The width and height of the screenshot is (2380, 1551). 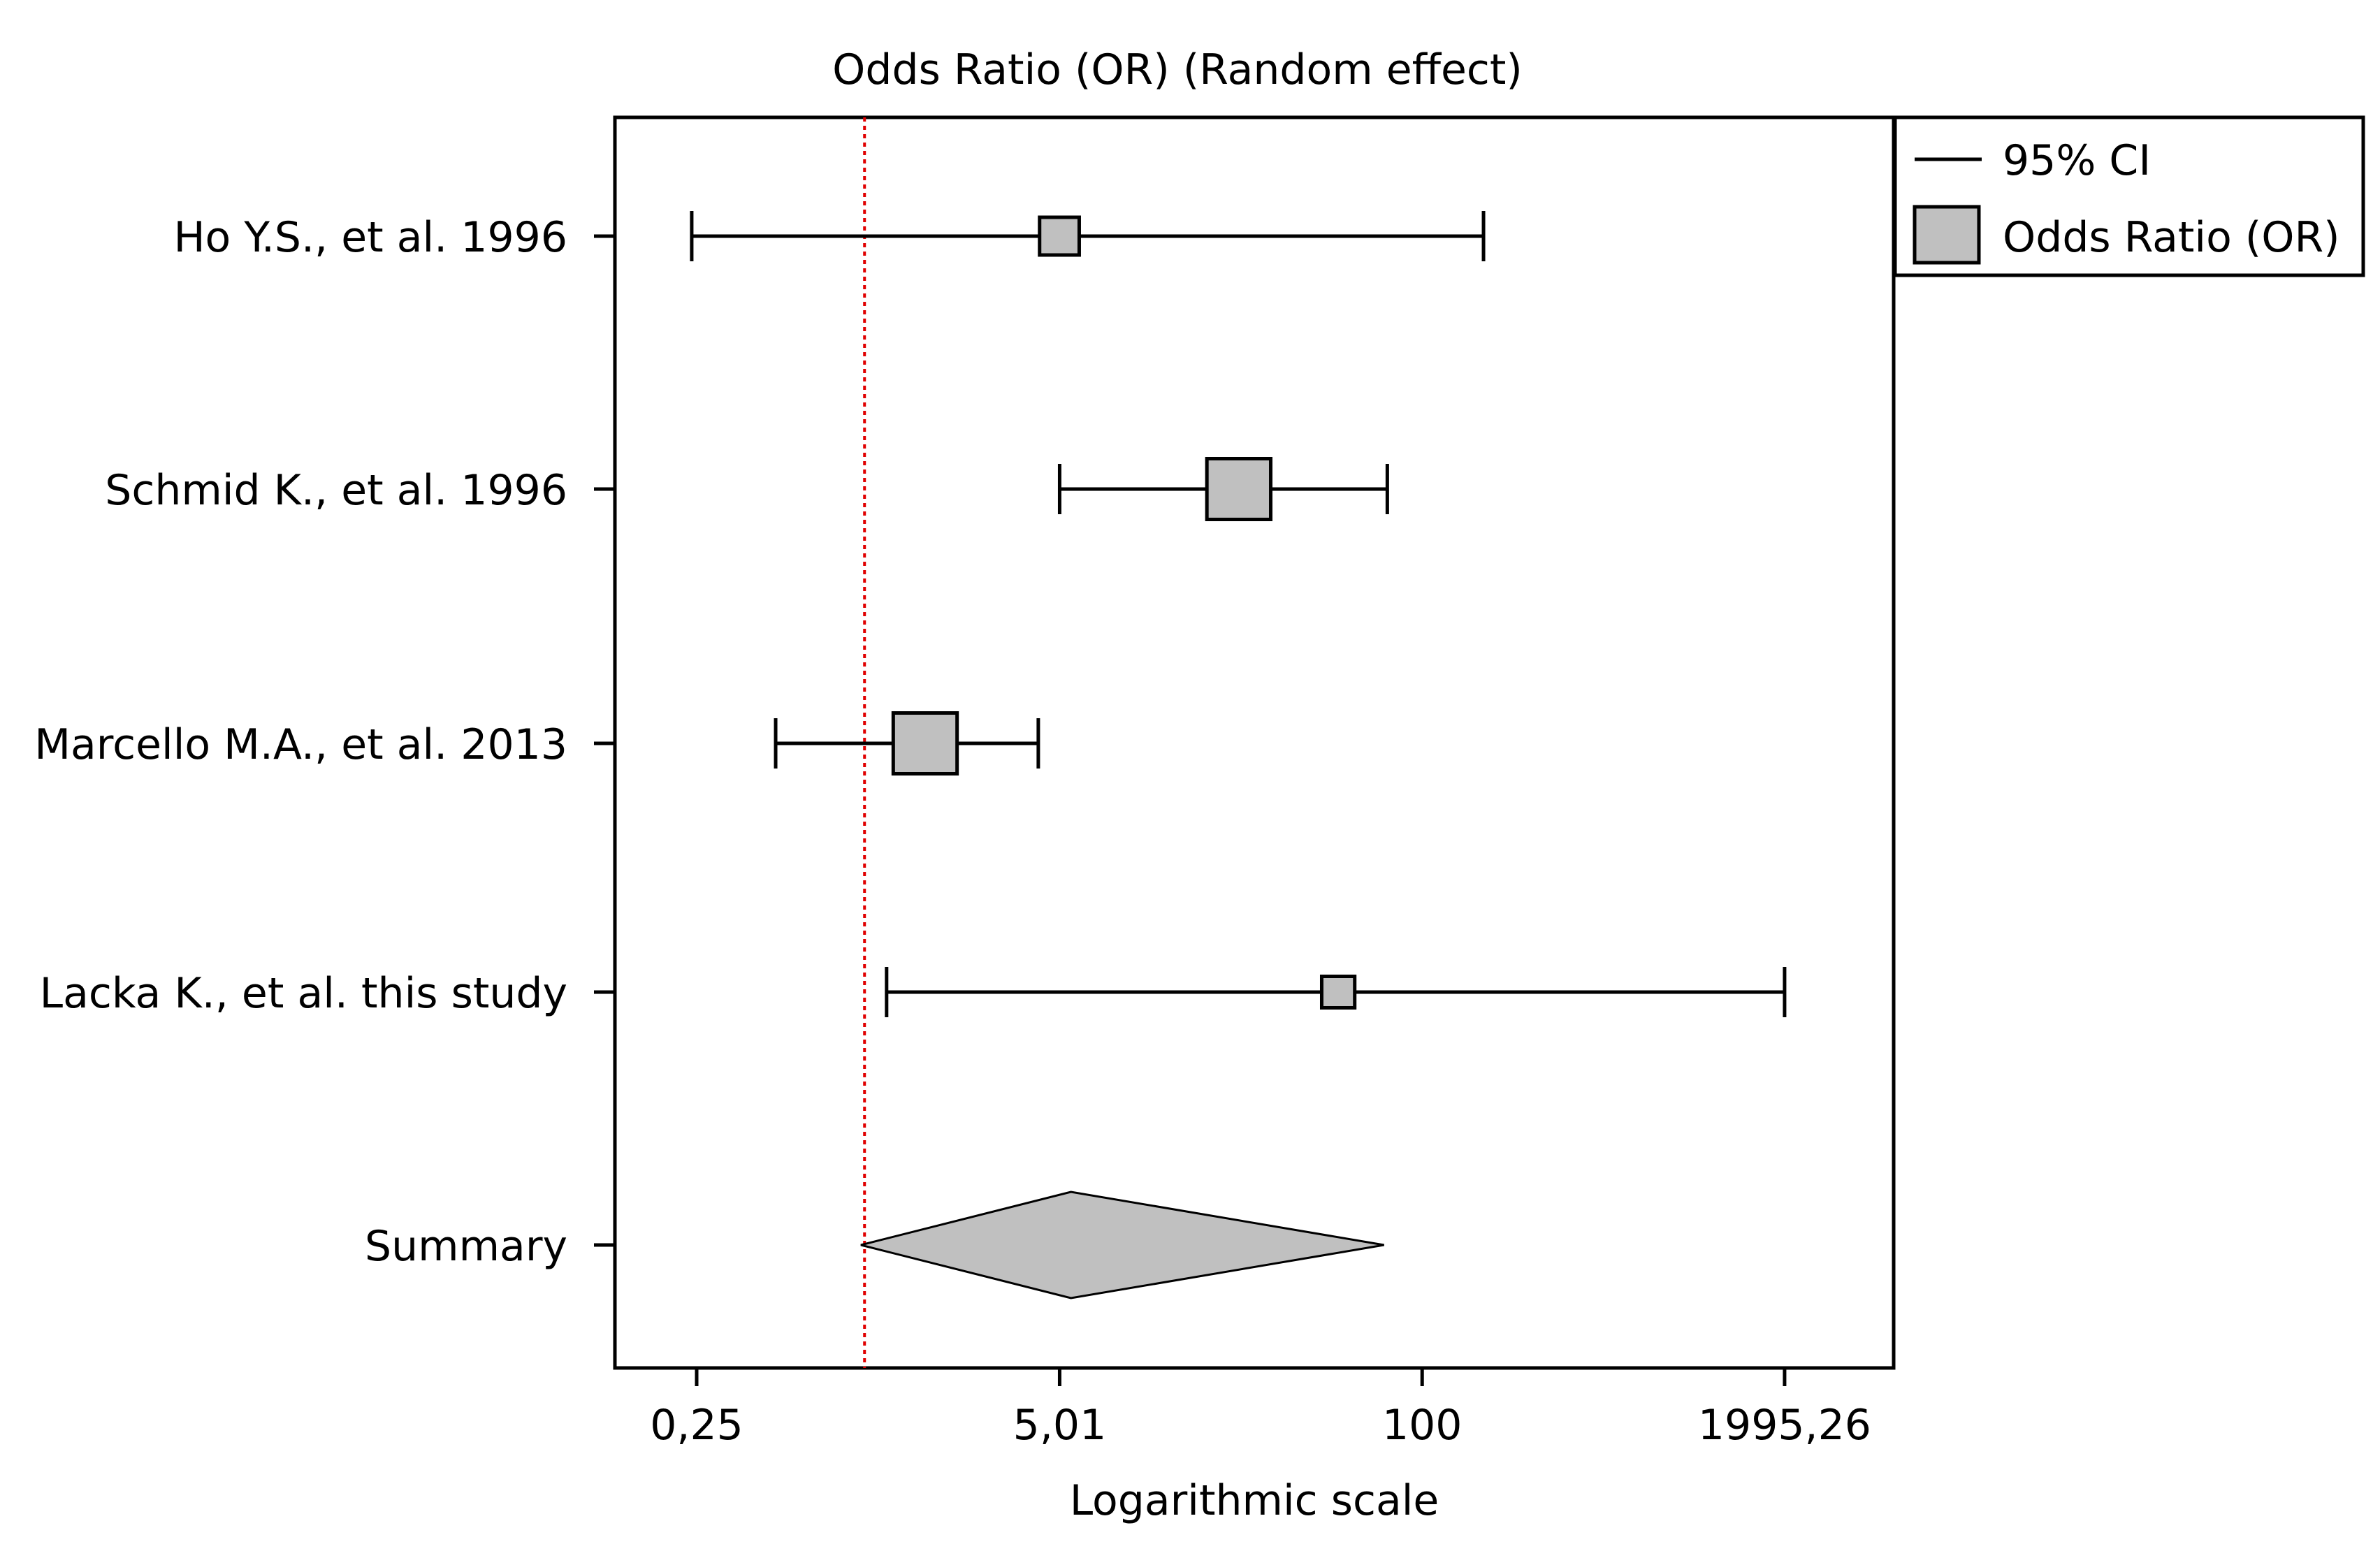 I want to click on x-tick-label: 5,01, so click(x=1060, y=1425).